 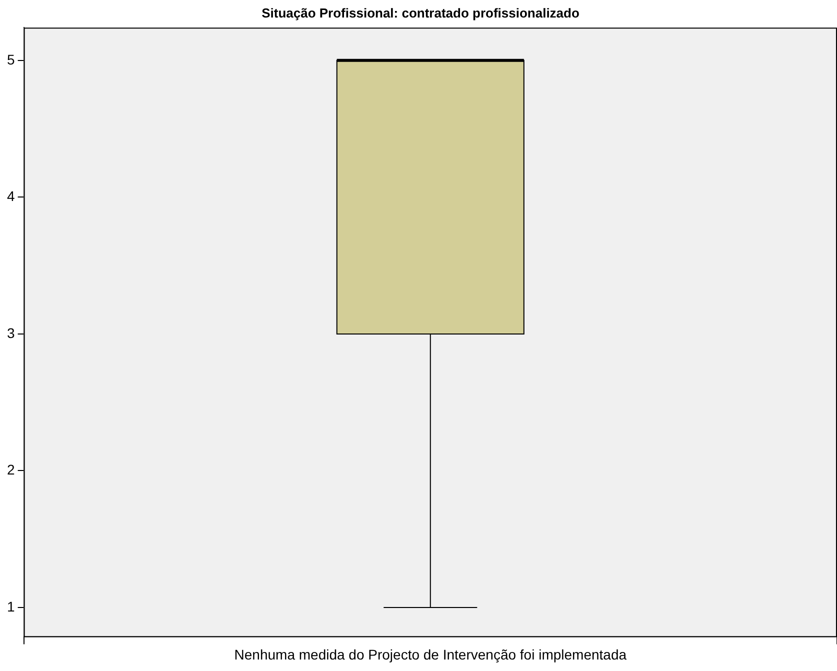 I want to click on y-tick-label: 5, so click(x=10, y=59).